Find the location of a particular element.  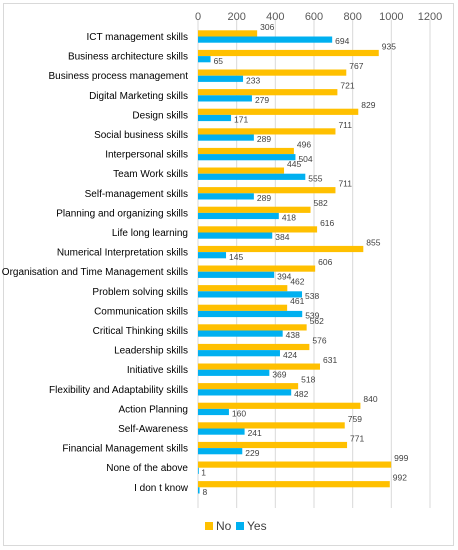

category-label: Team Work skills is located at coordinates (150, 174).